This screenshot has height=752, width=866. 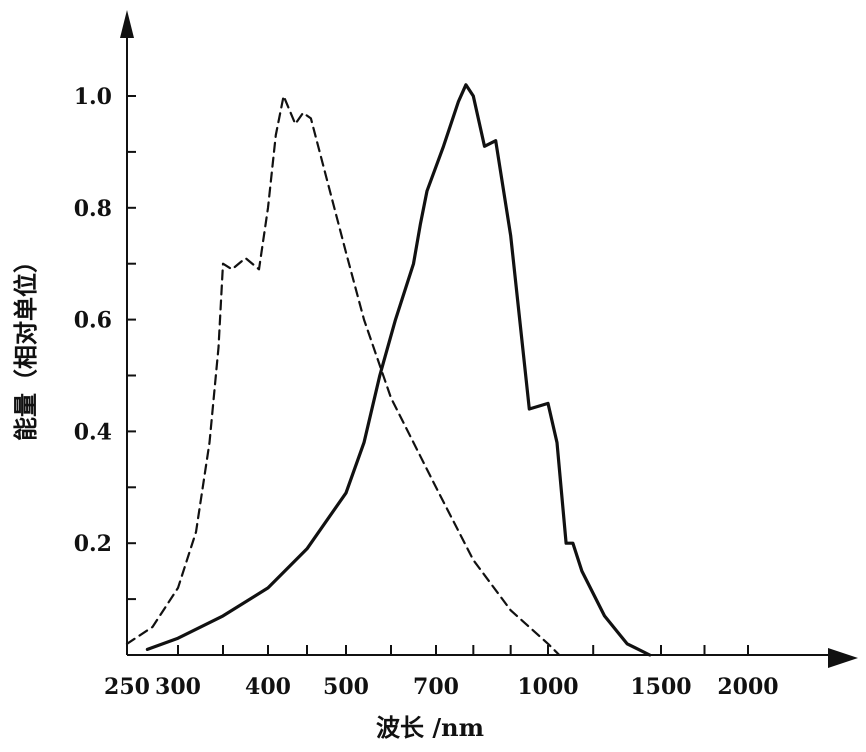 What do you see at coordinates (93, 209) in the screenshot?
I see `y-tick-label: 0.8` at bounding box center [93, 209].